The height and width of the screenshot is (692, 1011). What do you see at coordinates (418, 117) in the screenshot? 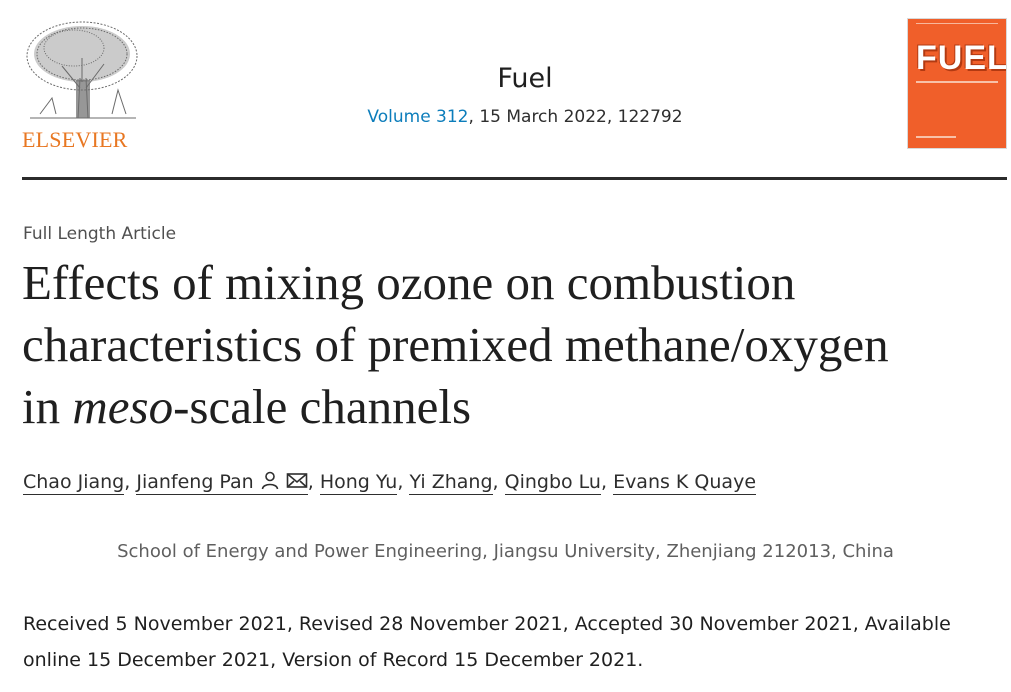
I see `volume-link: Volume 312` at bounding box center [418, 117].